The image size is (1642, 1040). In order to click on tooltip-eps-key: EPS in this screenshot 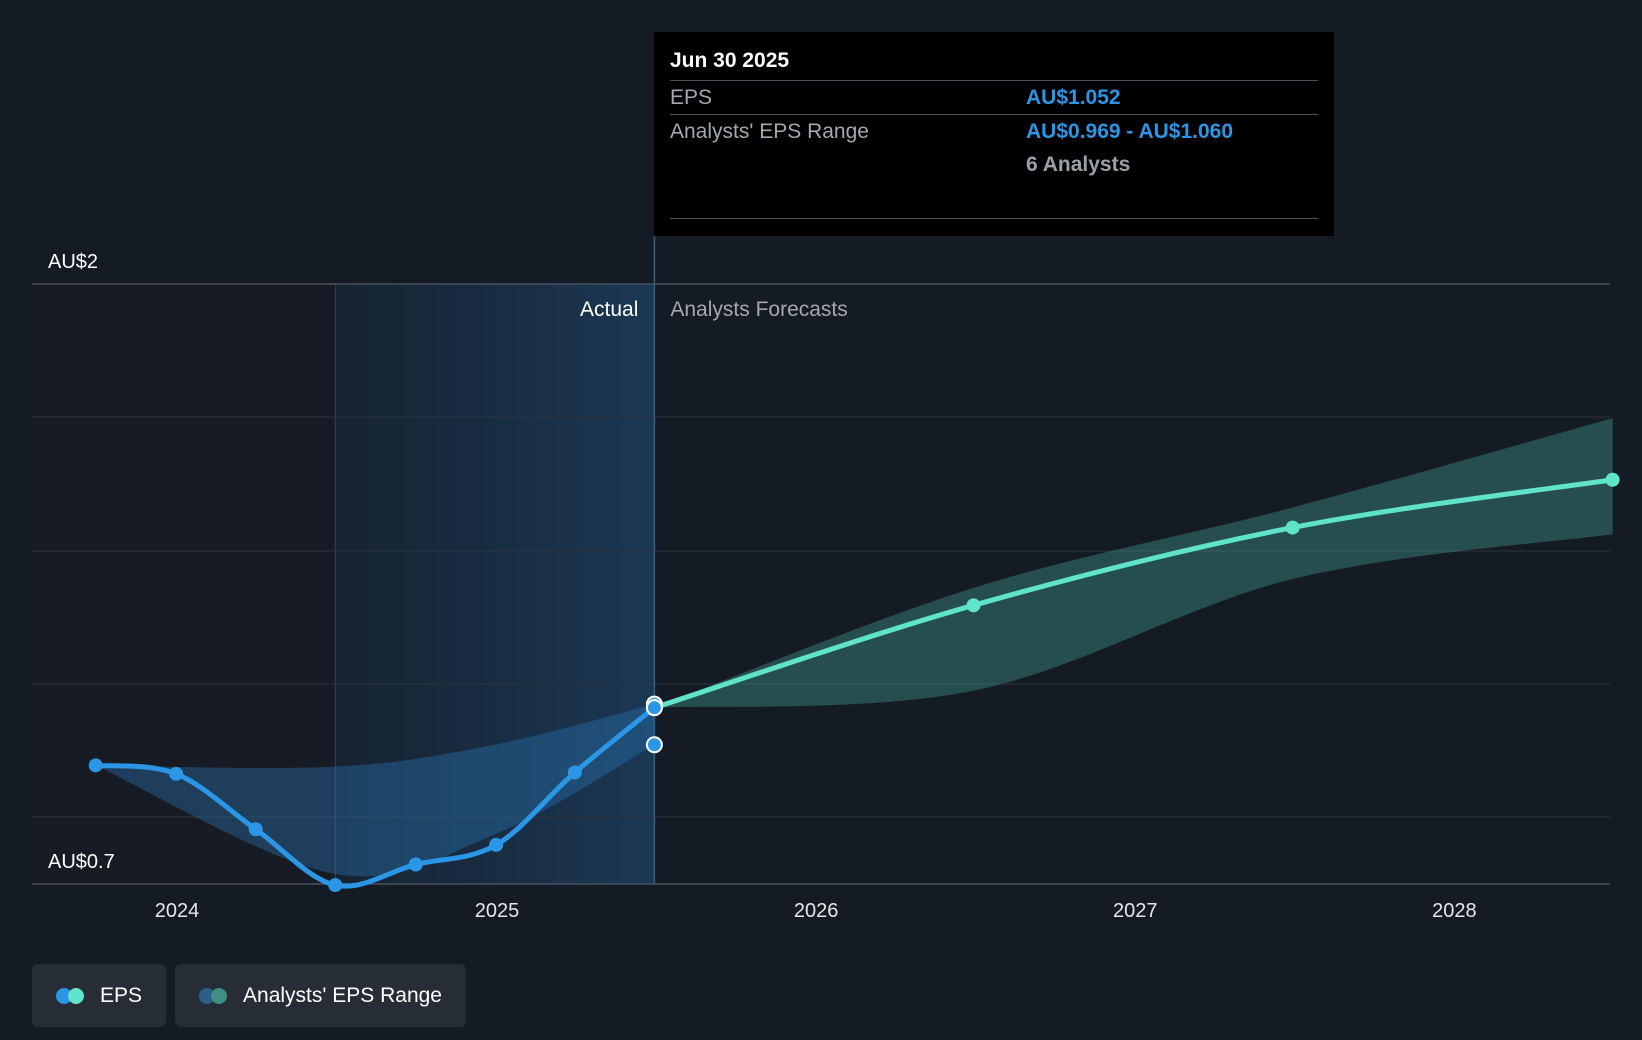, I will do `click(691, 97)`.